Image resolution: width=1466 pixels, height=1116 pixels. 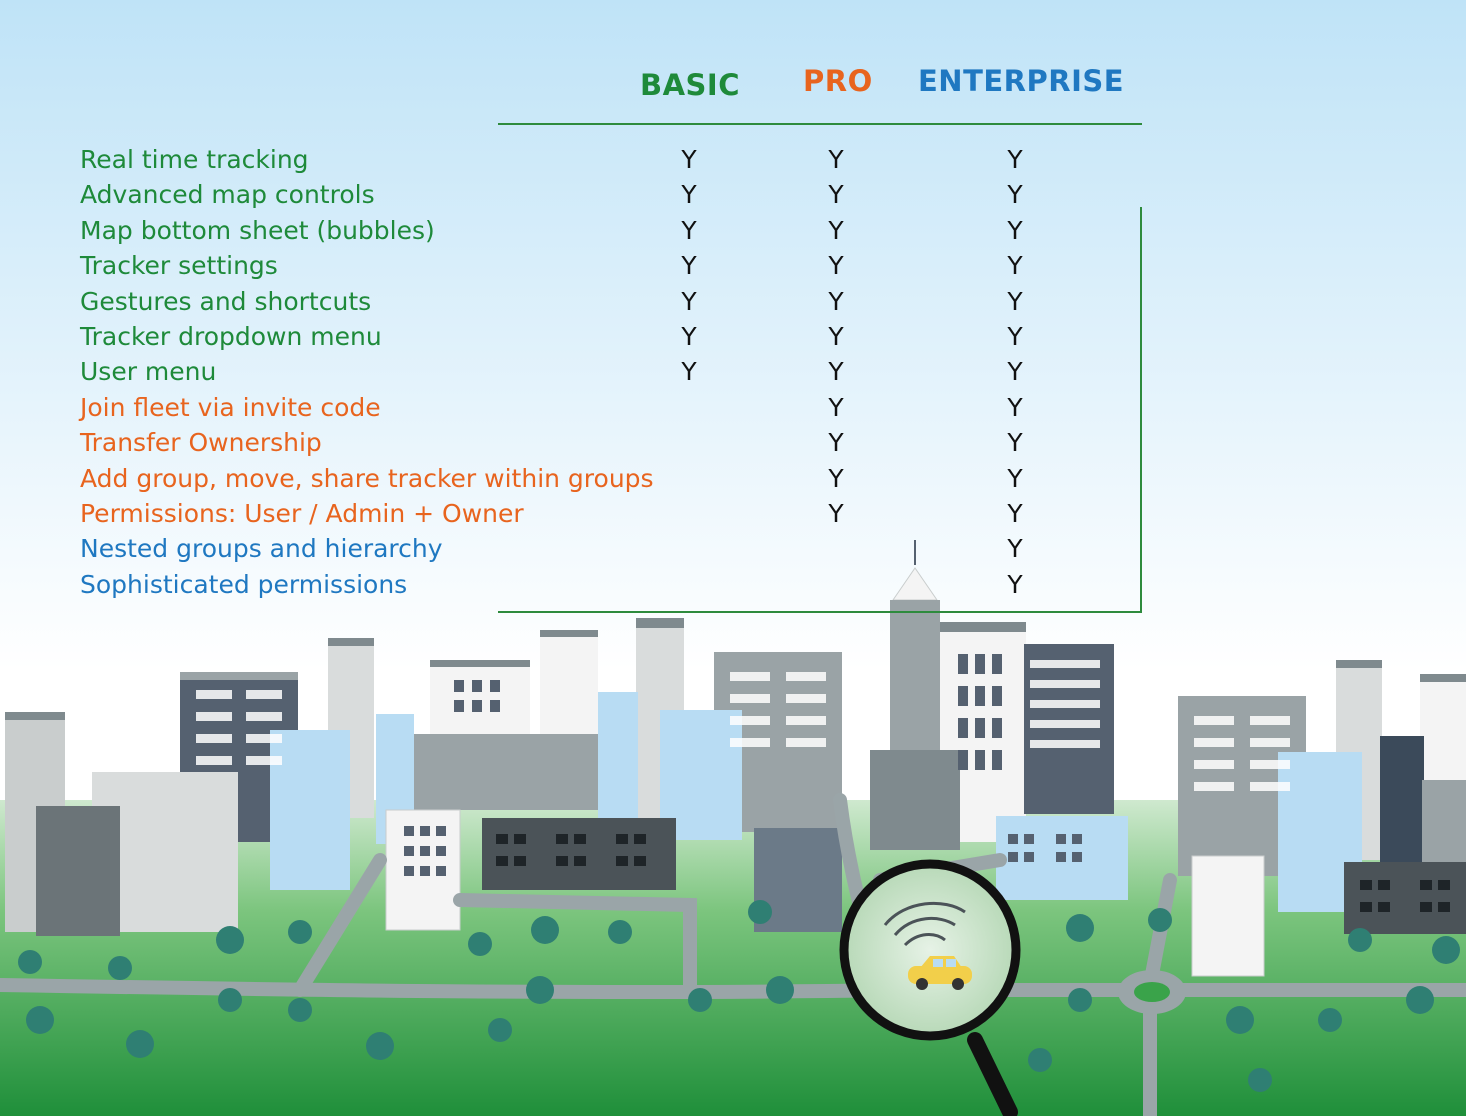 What do you see at coordinates (1021, 81) in the screenshot?
I see `tier-header-enterprise: ENTERPRISE` at bounding box center [1021, 81].